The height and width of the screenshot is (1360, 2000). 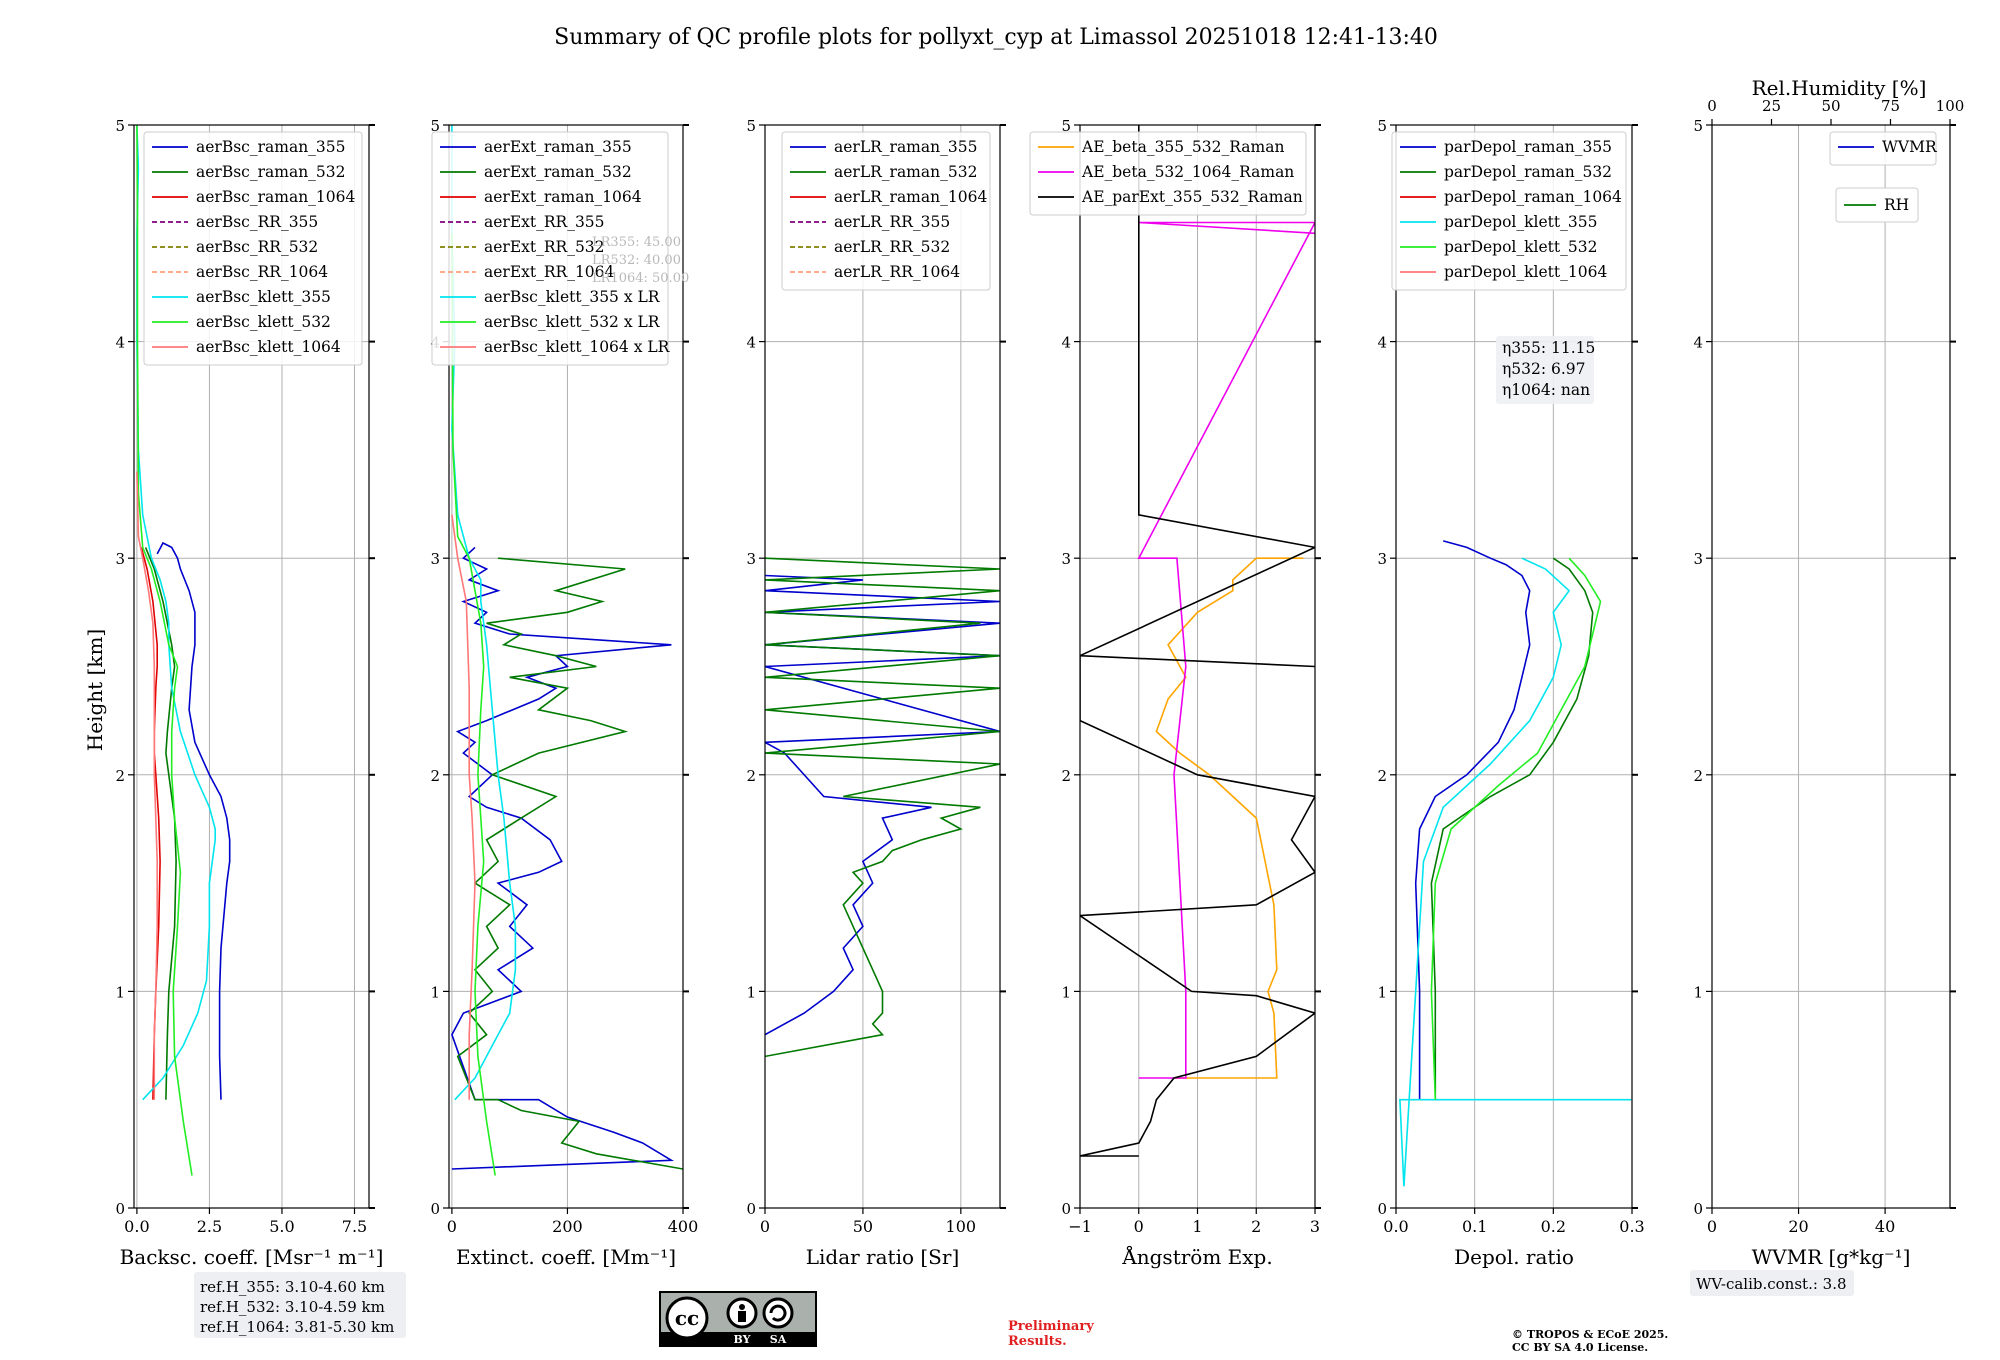 What do you see at coordinates (1798, 1226) in the screenshot?
I see `x-tick-label: 20` at bounding box center [1798, 1226].